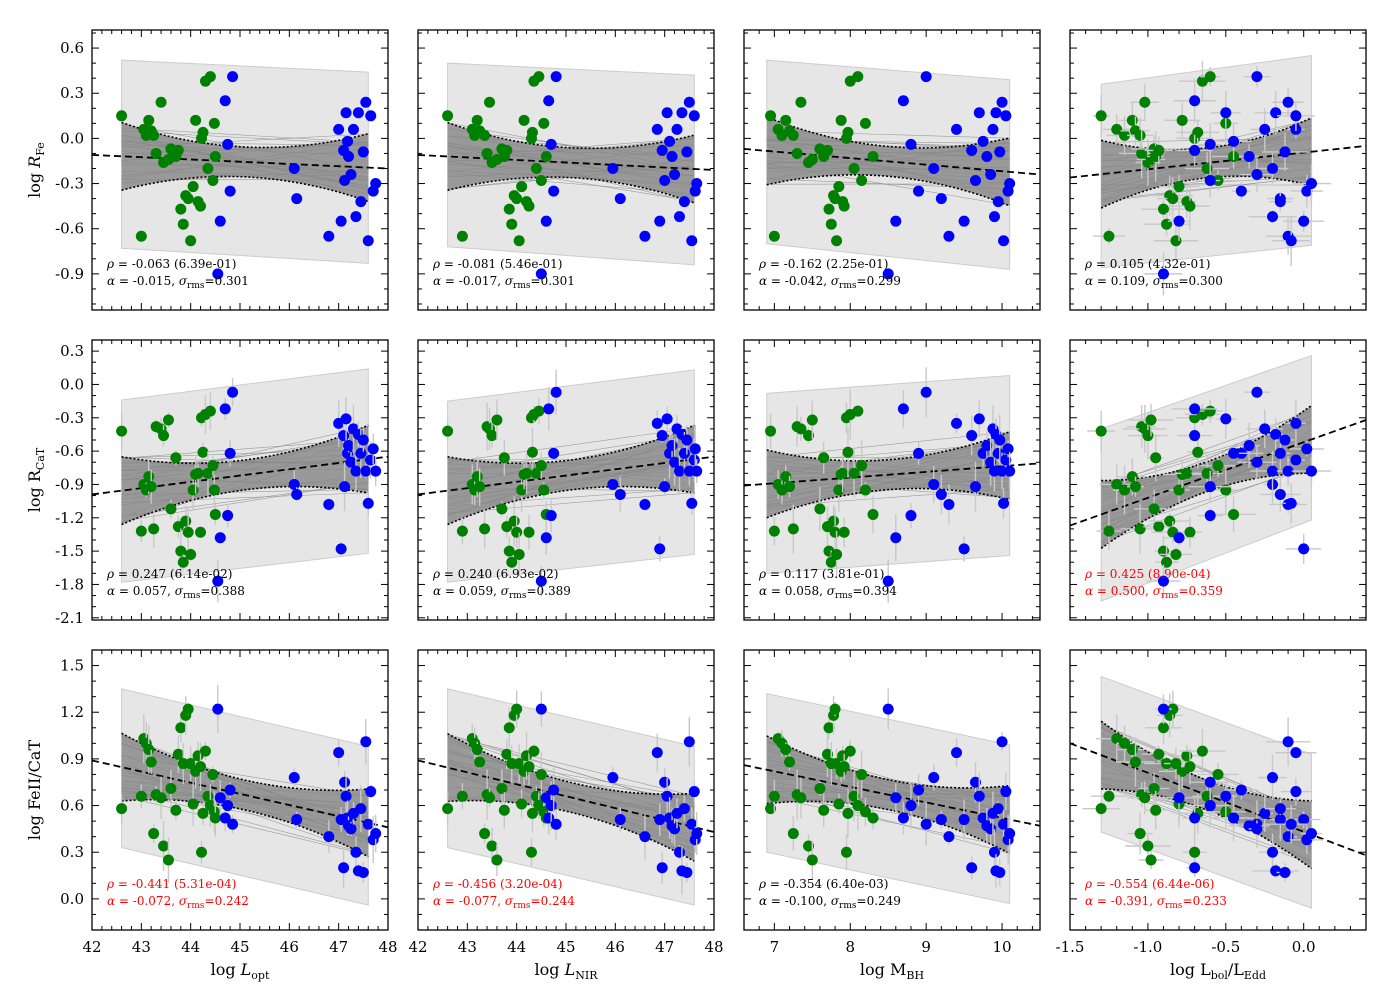 The width and height of the screenshot is (1400, 1000). What do you see at coordinates (245, 762) in the screenshot?
I see `confidence-upper` at bounding box center [245, 762].